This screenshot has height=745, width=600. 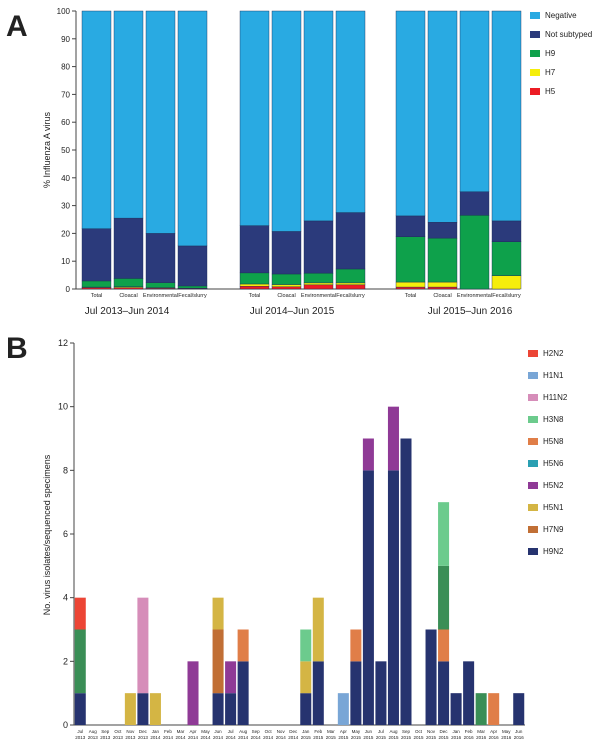 I want to click on chart-a-category-label: Cloacal, so click(x=128, y=296).